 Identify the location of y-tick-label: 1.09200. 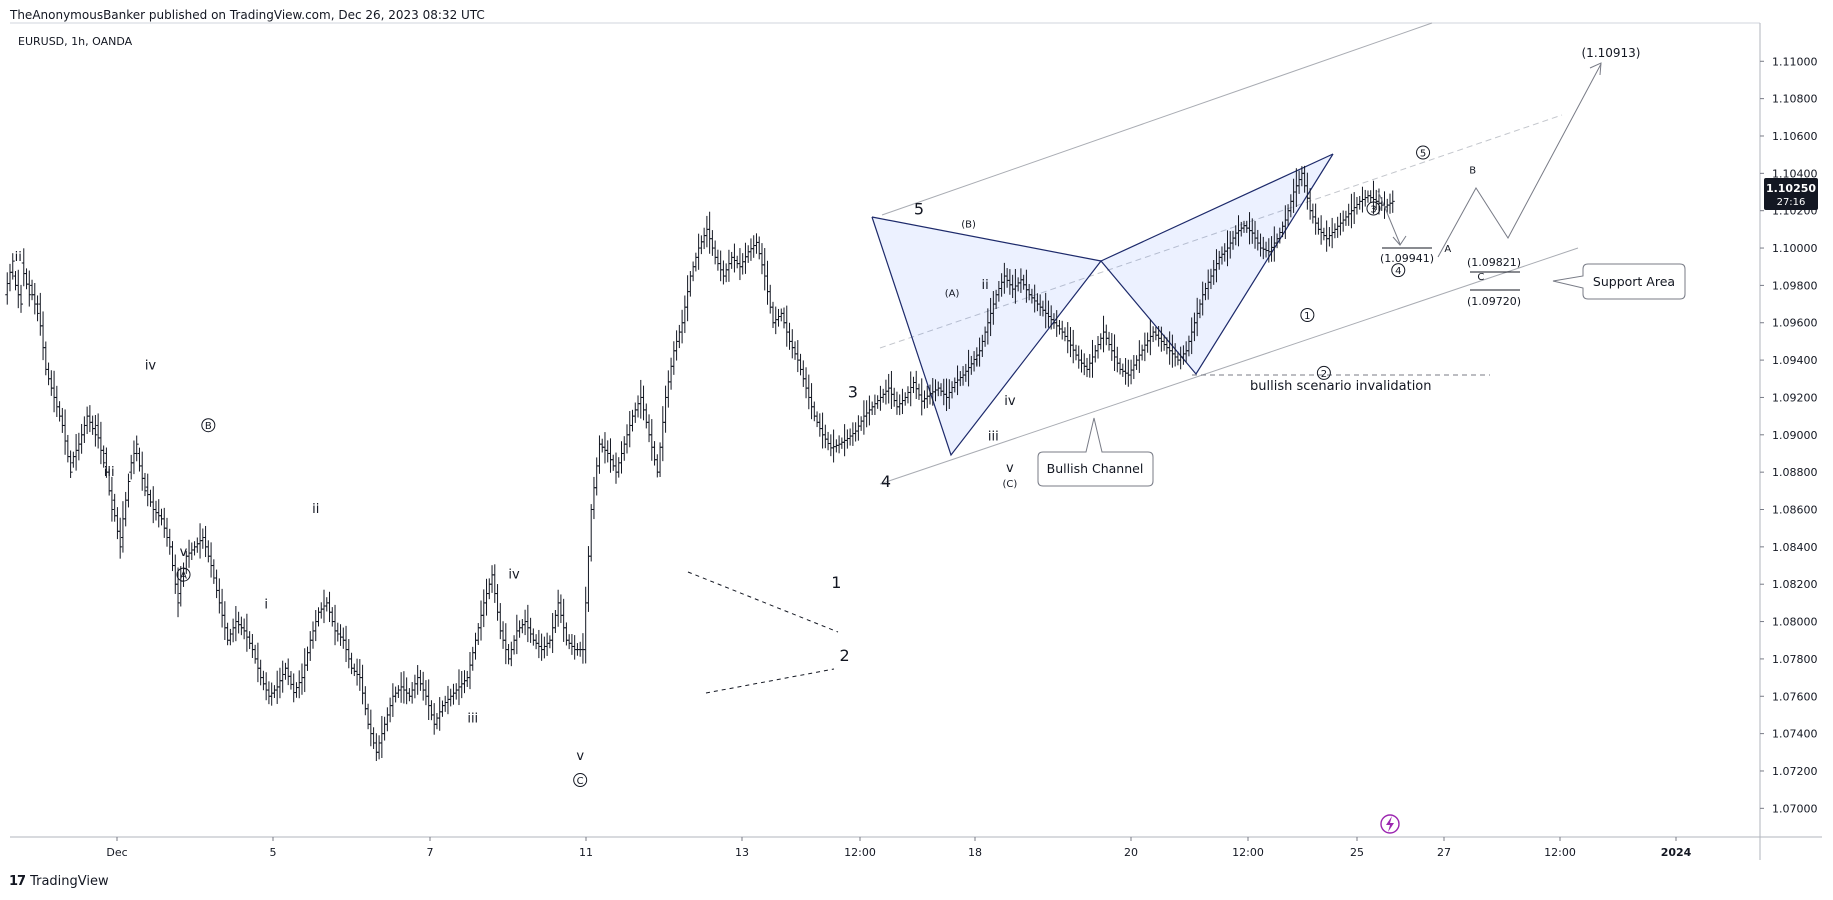
(1795, 397).